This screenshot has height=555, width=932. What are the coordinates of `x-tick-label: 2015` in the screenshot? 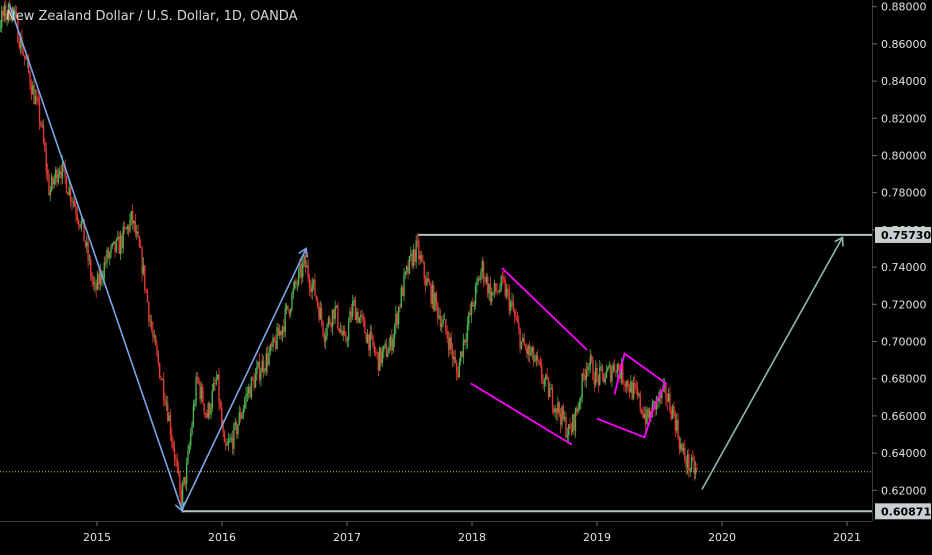 It's located at (97, 537).